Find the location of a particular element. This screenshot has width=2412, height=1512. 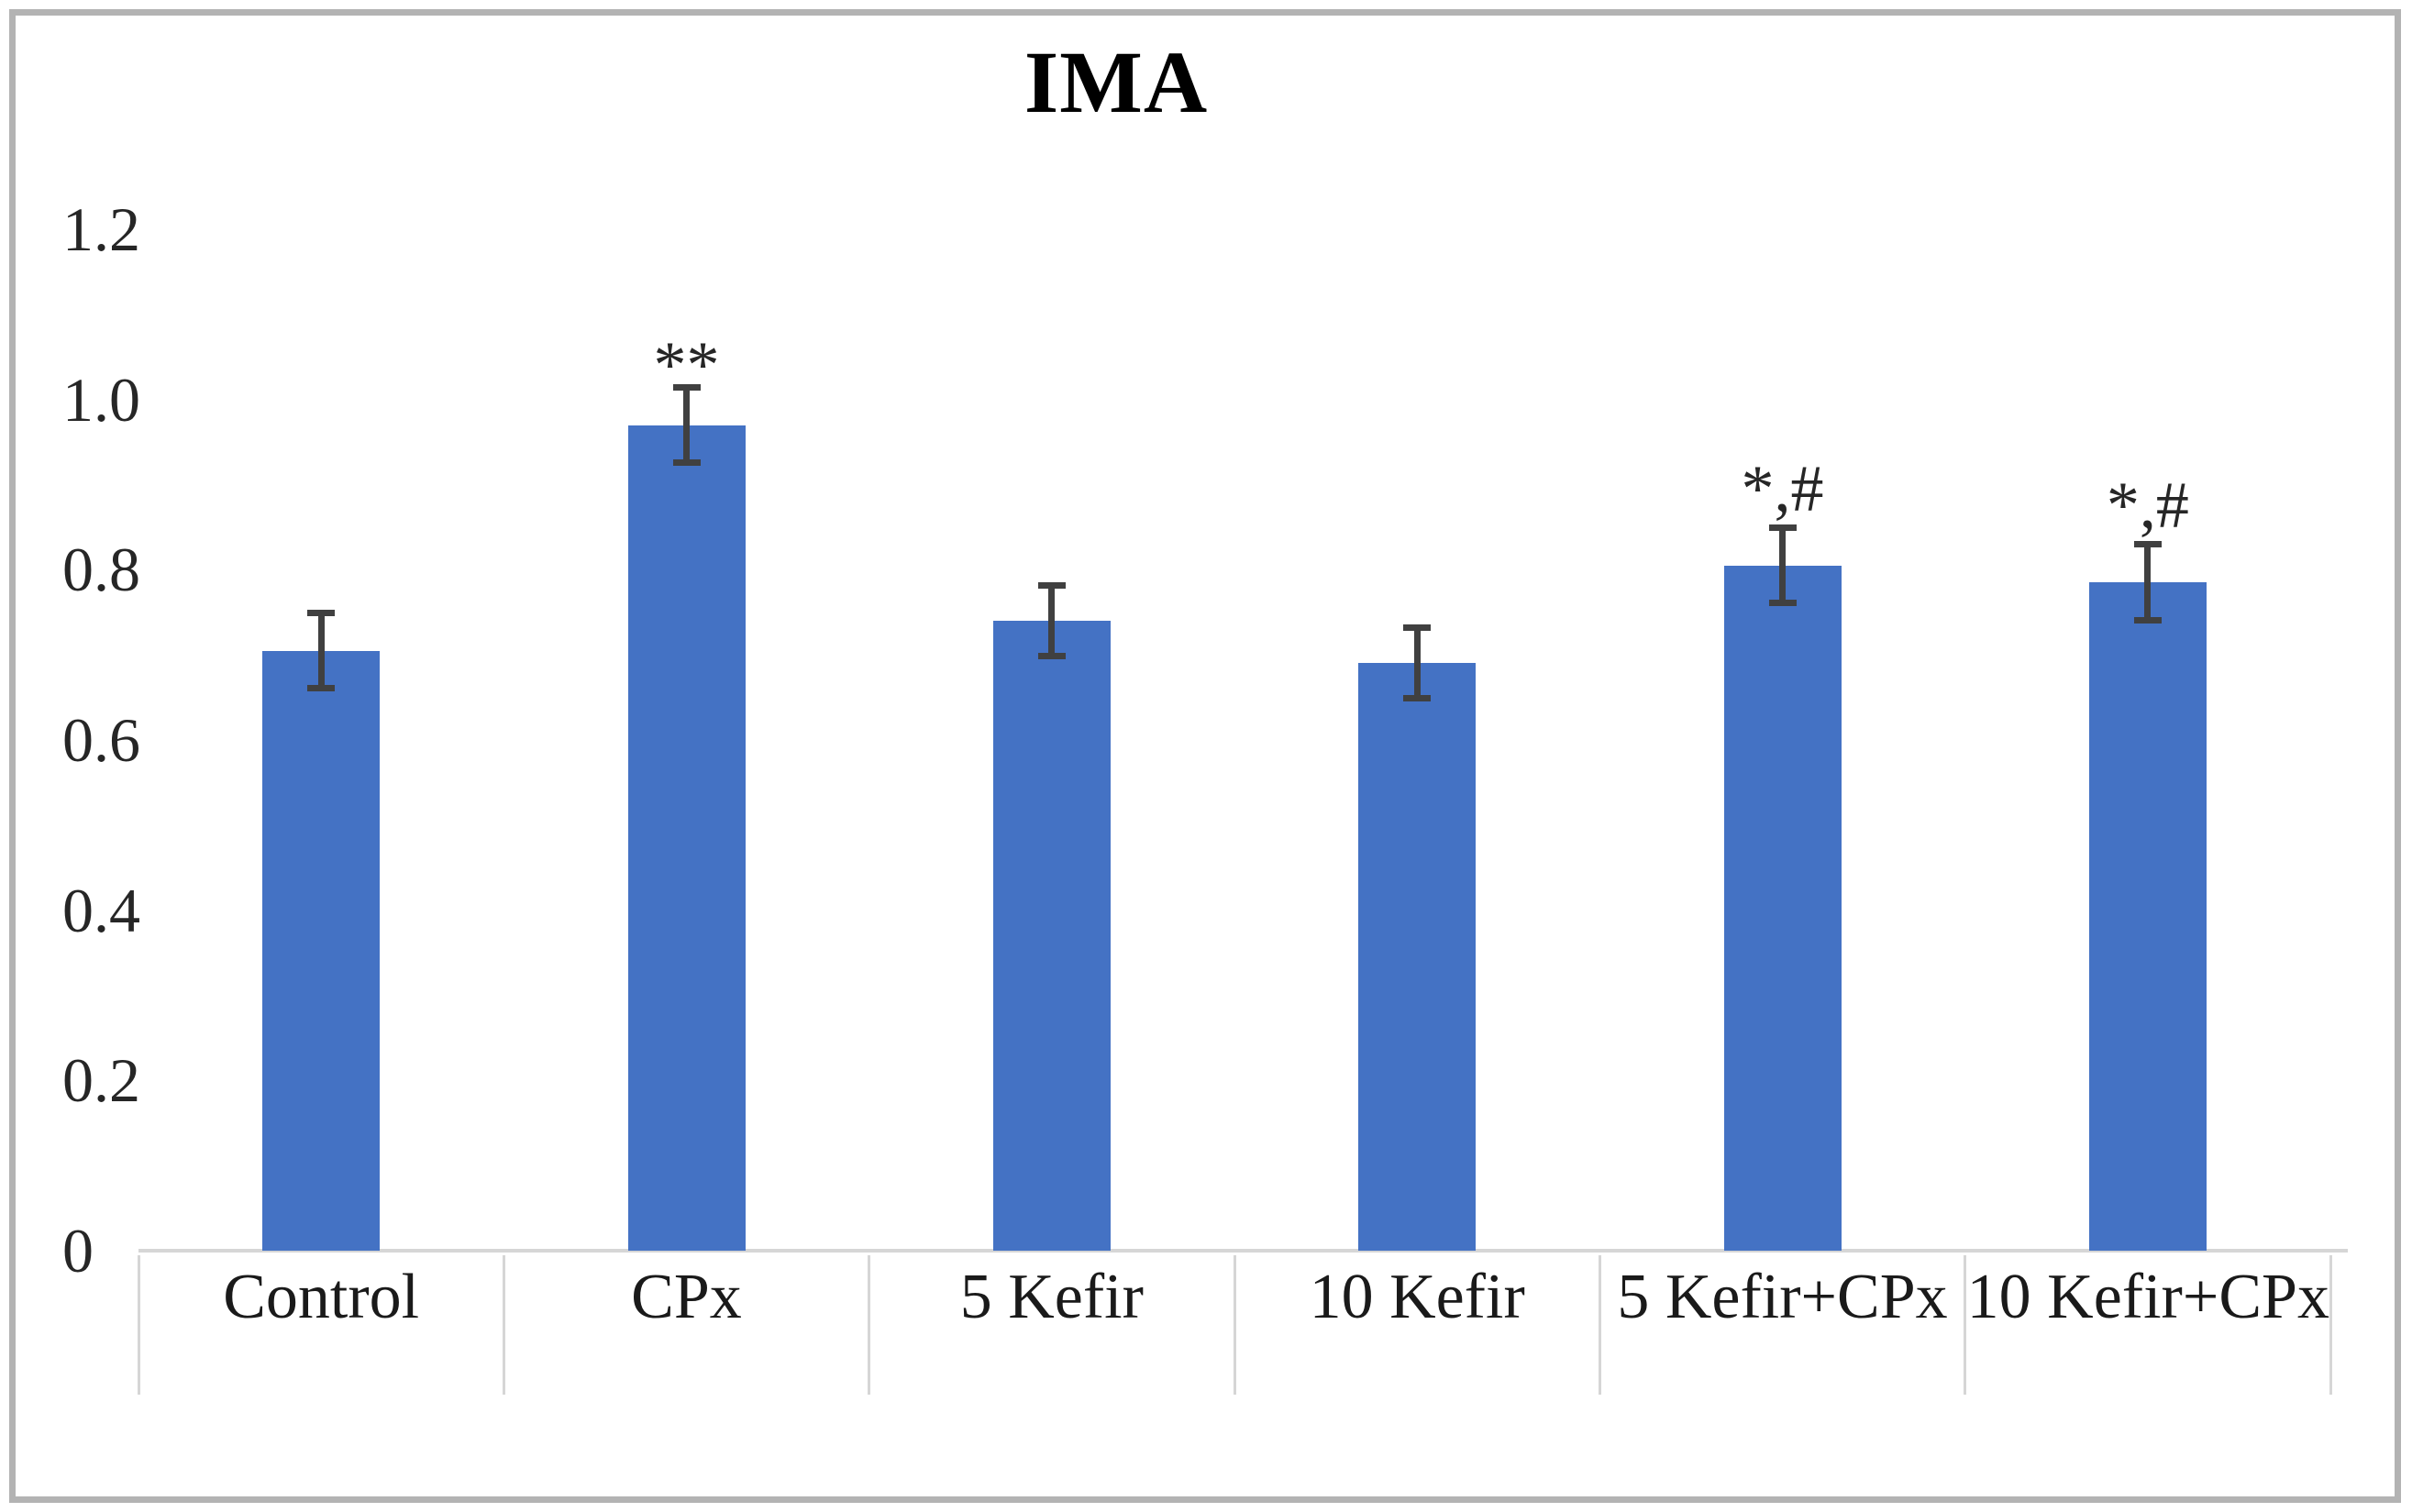

error-bar-top-cap-10-kefir-cpx is located at coordinates (2147, 544).